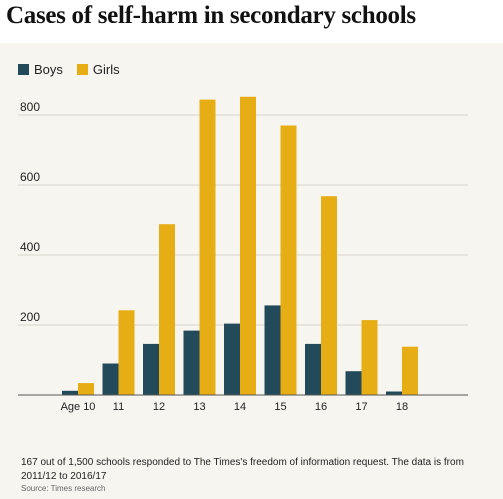 The width and height of the screenshot is (503, 499). What do you see at coordinates (30, 107) in the screenshot?
I see `y-tick-label-800: 800` at bounding box center [30, 107].